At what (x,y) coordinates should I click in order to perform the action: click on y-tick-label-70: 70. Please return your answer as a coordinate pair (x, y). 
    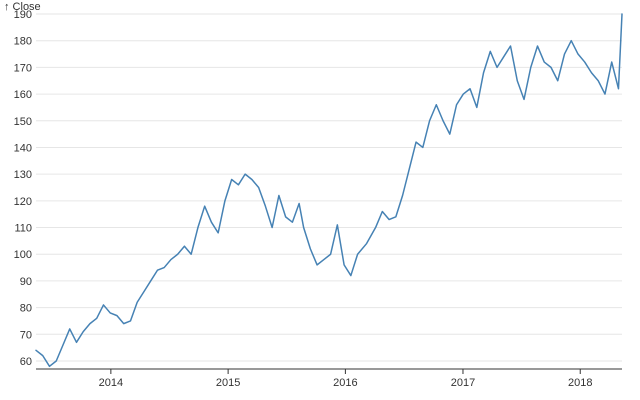
    Looking at the image, I should click on (26, 335).